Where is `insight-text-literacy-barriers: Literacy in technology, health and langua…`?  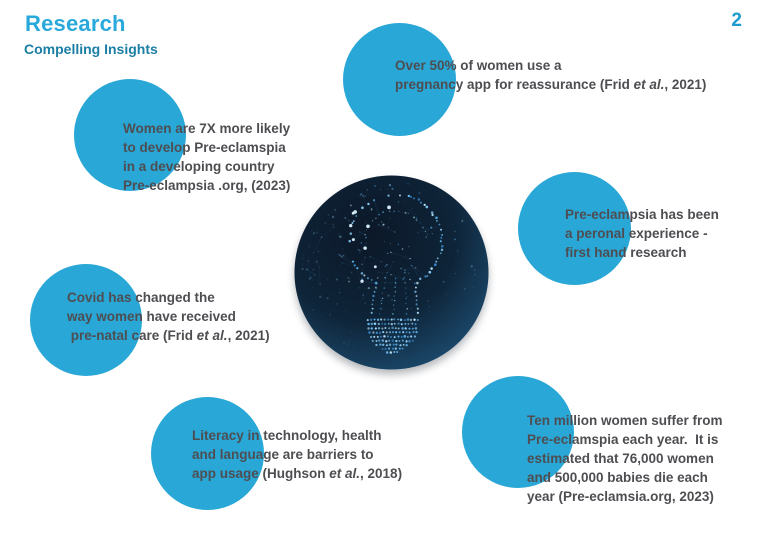
insight-text-literacy-barriers: Literacy in technology, health and langua… is located at coordinates (297, 454).